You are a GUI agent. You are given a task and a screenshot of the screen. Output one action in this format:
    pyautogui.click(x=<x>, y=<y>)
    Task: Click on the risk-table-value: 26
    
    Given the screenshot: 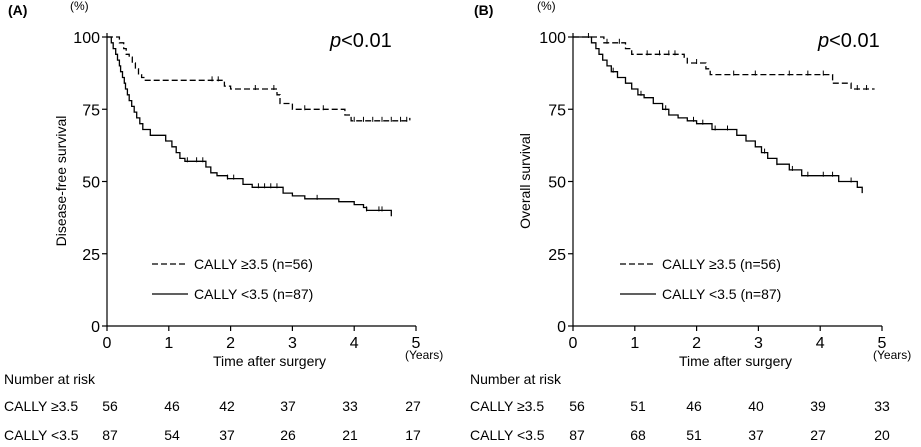 What is the action you would take?
    pyautogui.click(x=288, y=435)
    